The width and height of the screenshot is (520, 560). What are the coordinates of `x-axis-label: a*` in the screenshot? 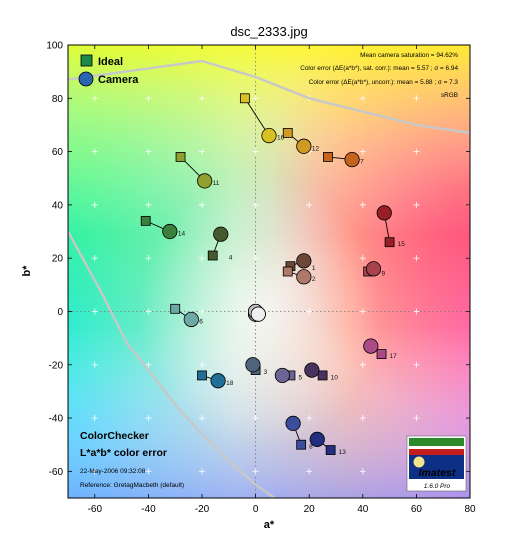 It's located at (269, 525).